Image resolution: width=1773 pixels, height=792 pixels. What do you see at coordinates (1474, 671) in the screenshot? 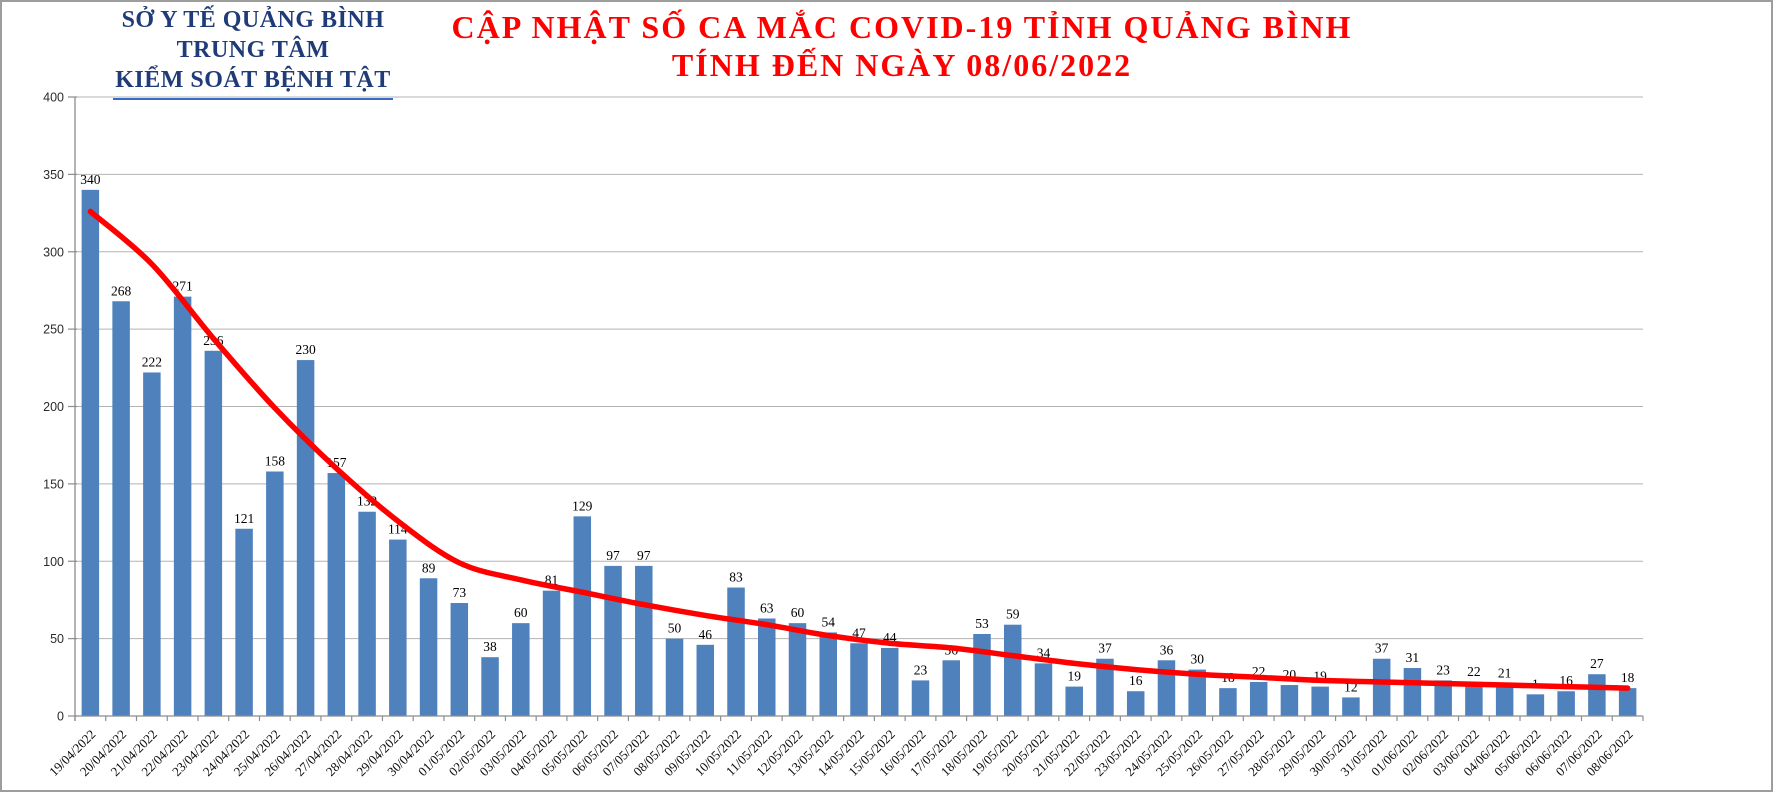
I see `bar-value-label-03/06/2022: 22` at bounding box center [1474, 671].